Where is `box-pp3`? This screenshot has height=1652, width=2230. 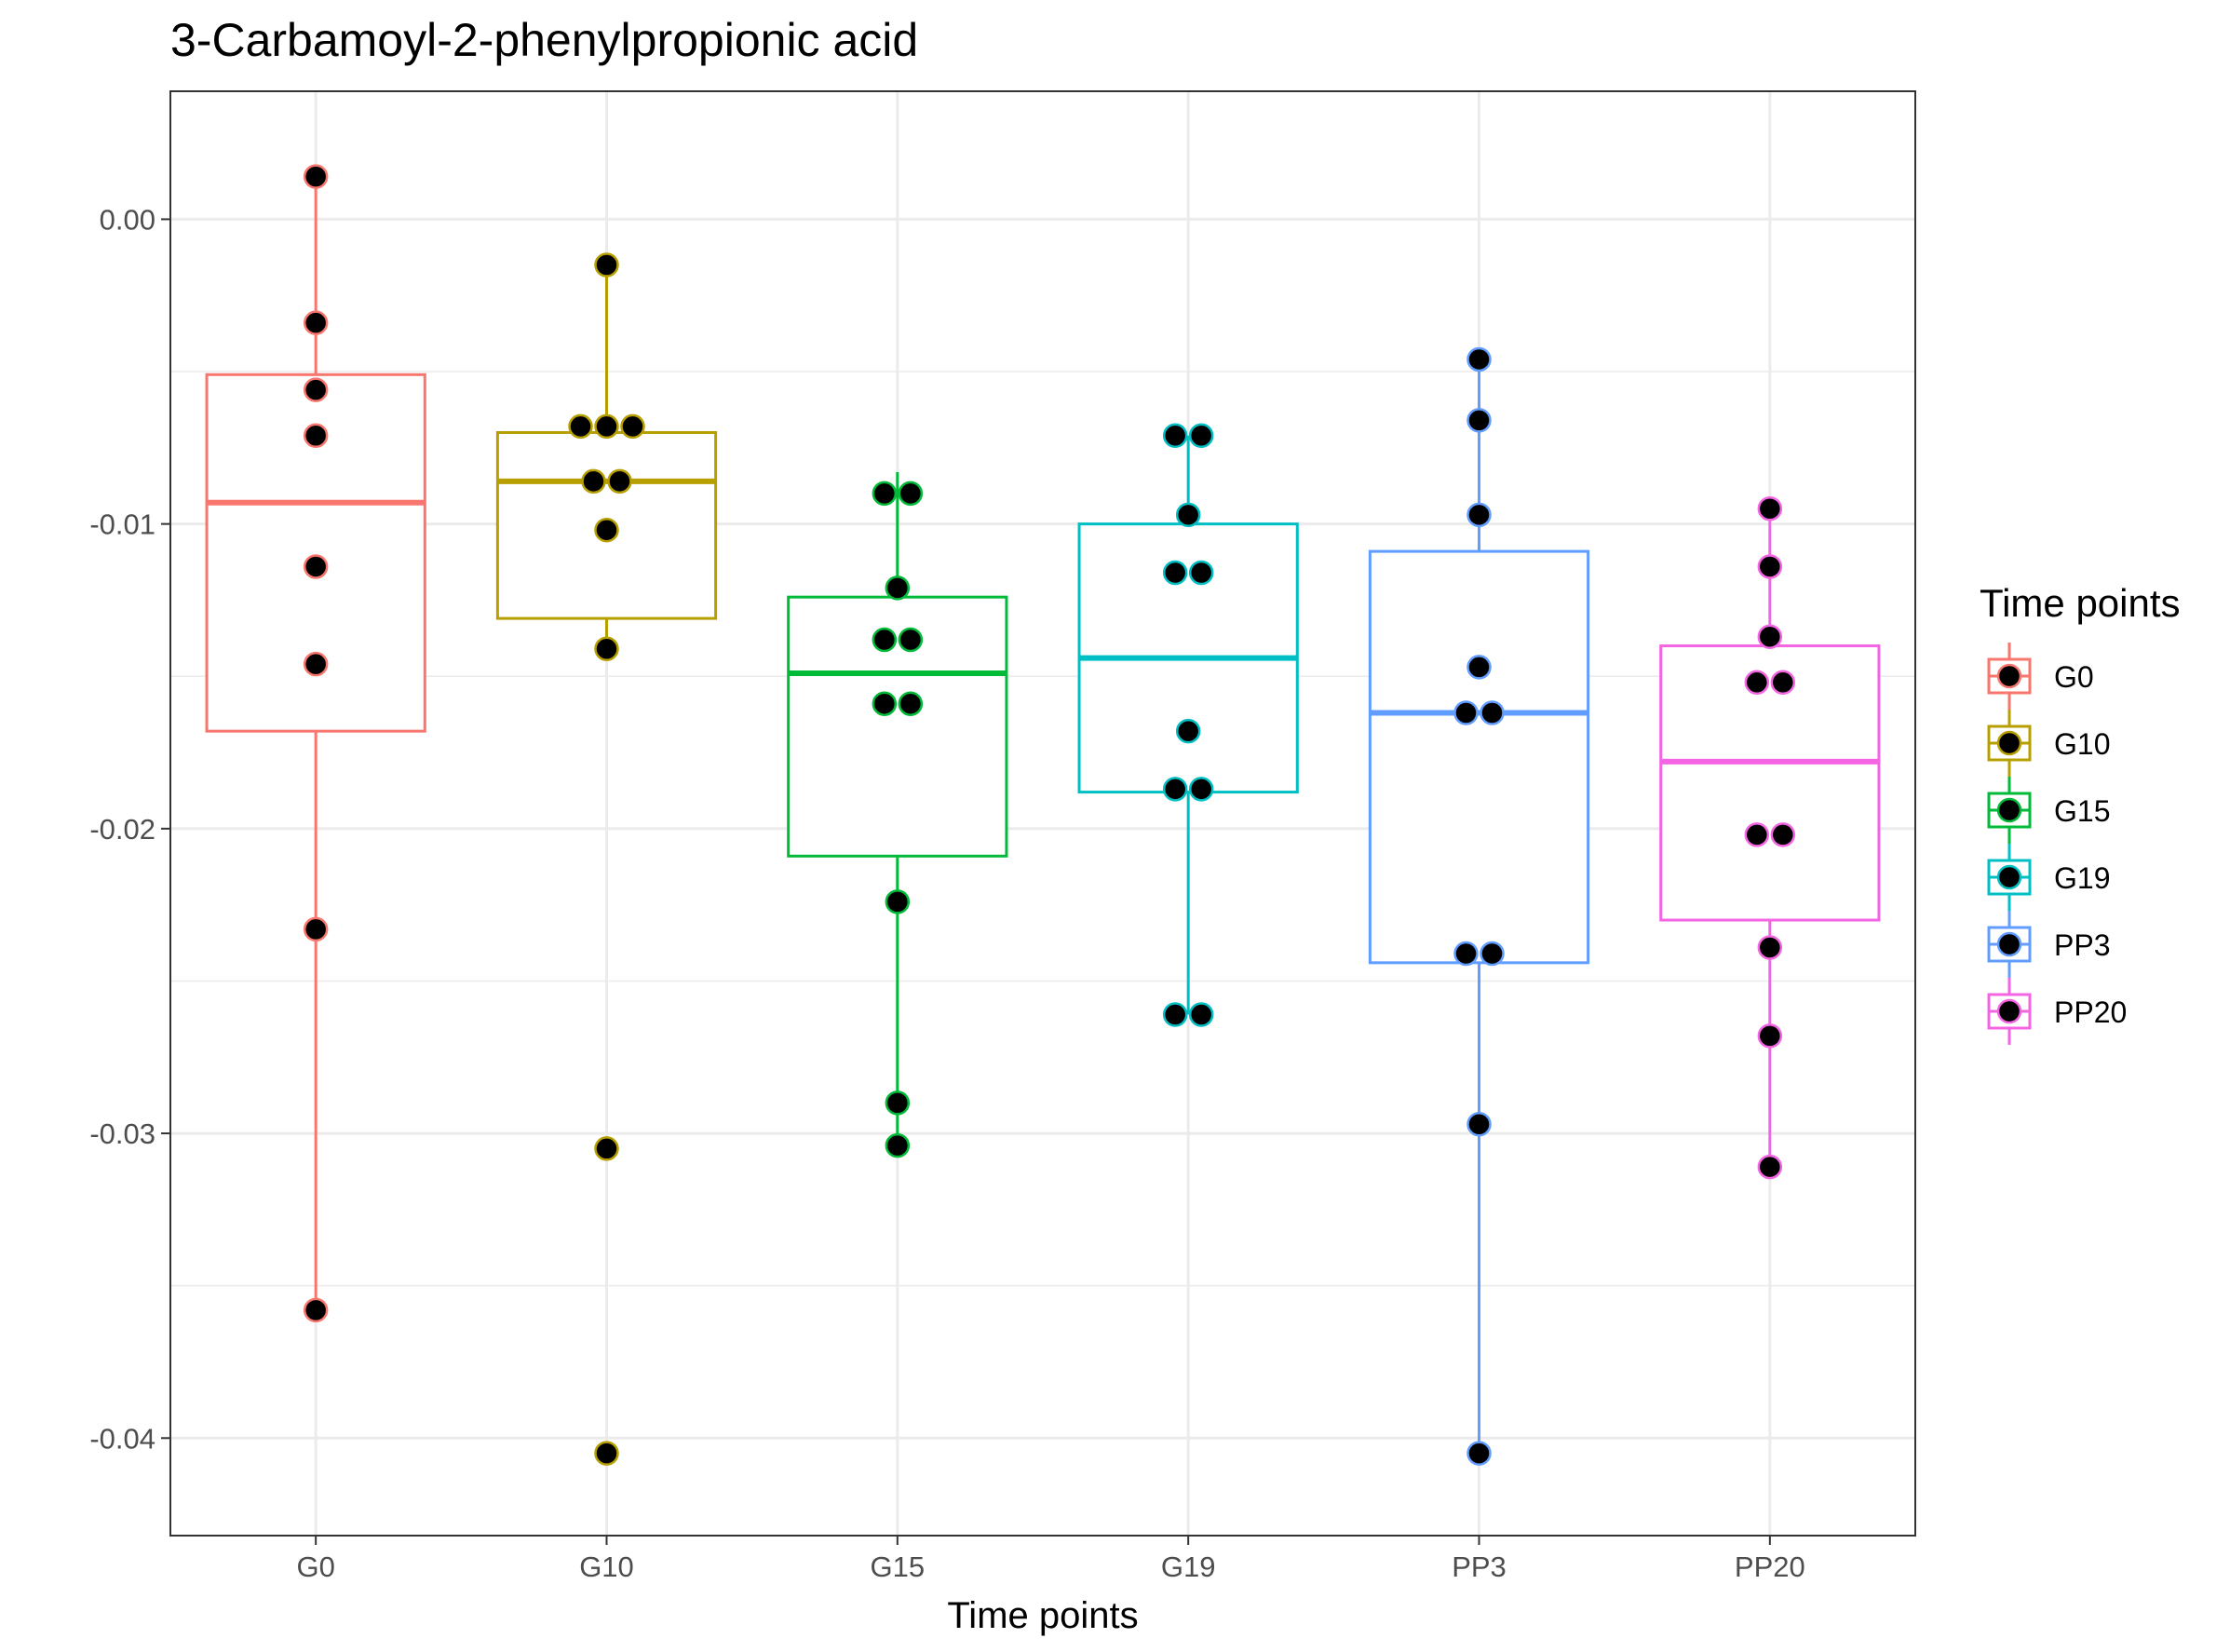 box-pp3 is located at coordinates (1479, 906).